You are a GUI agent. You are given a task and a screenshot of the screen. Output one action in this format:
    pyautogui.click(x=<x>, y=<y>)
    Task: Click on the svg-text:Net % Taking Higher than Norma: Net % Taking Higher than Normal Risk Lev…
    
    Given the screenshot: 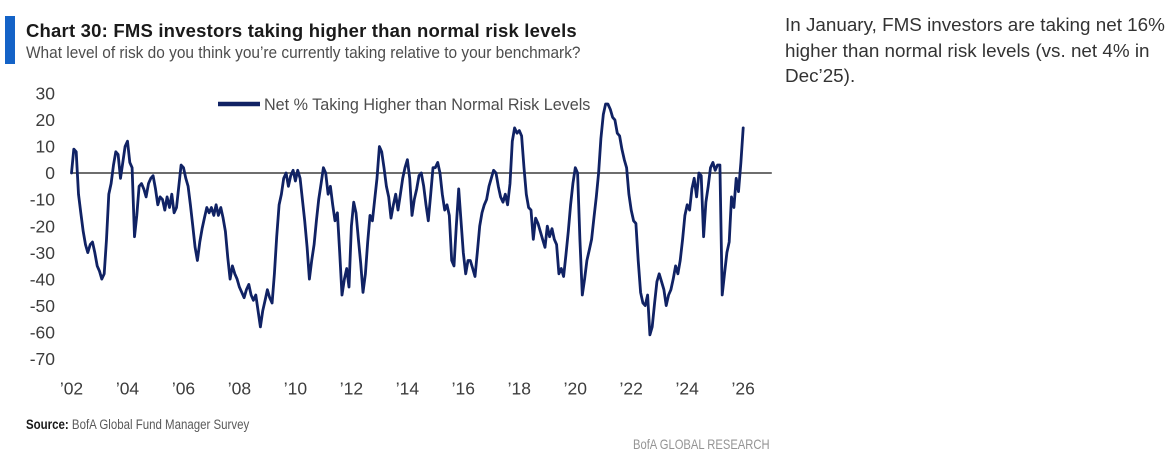 What is the action you would take?
    pyautogui.click(x=427, y=104)
    